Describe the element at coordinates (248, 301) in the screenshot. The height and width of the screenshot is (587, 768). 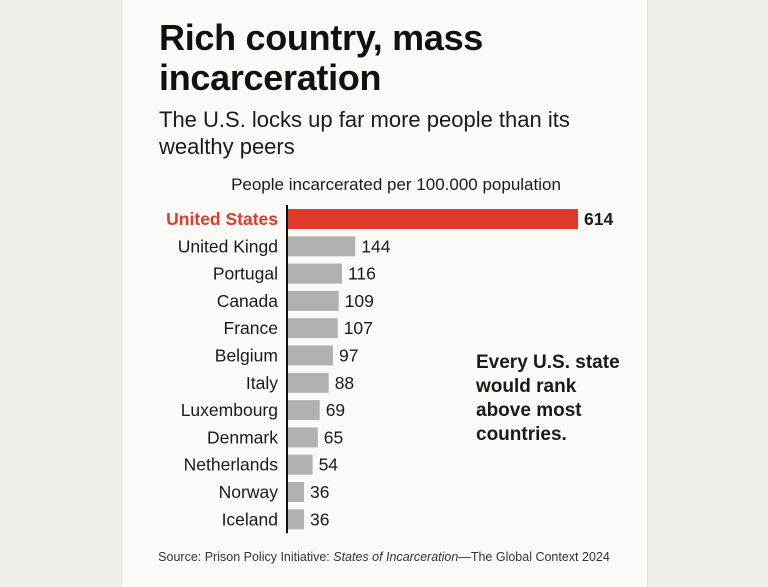
I see `category-label: Canada` at that location.